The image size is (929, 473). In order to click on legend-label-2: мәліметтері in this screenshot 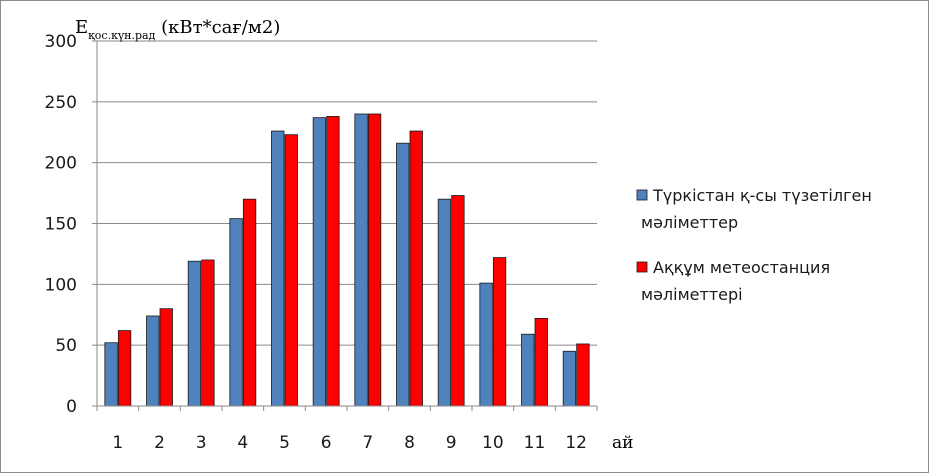, I will do `click(692, 294)`.